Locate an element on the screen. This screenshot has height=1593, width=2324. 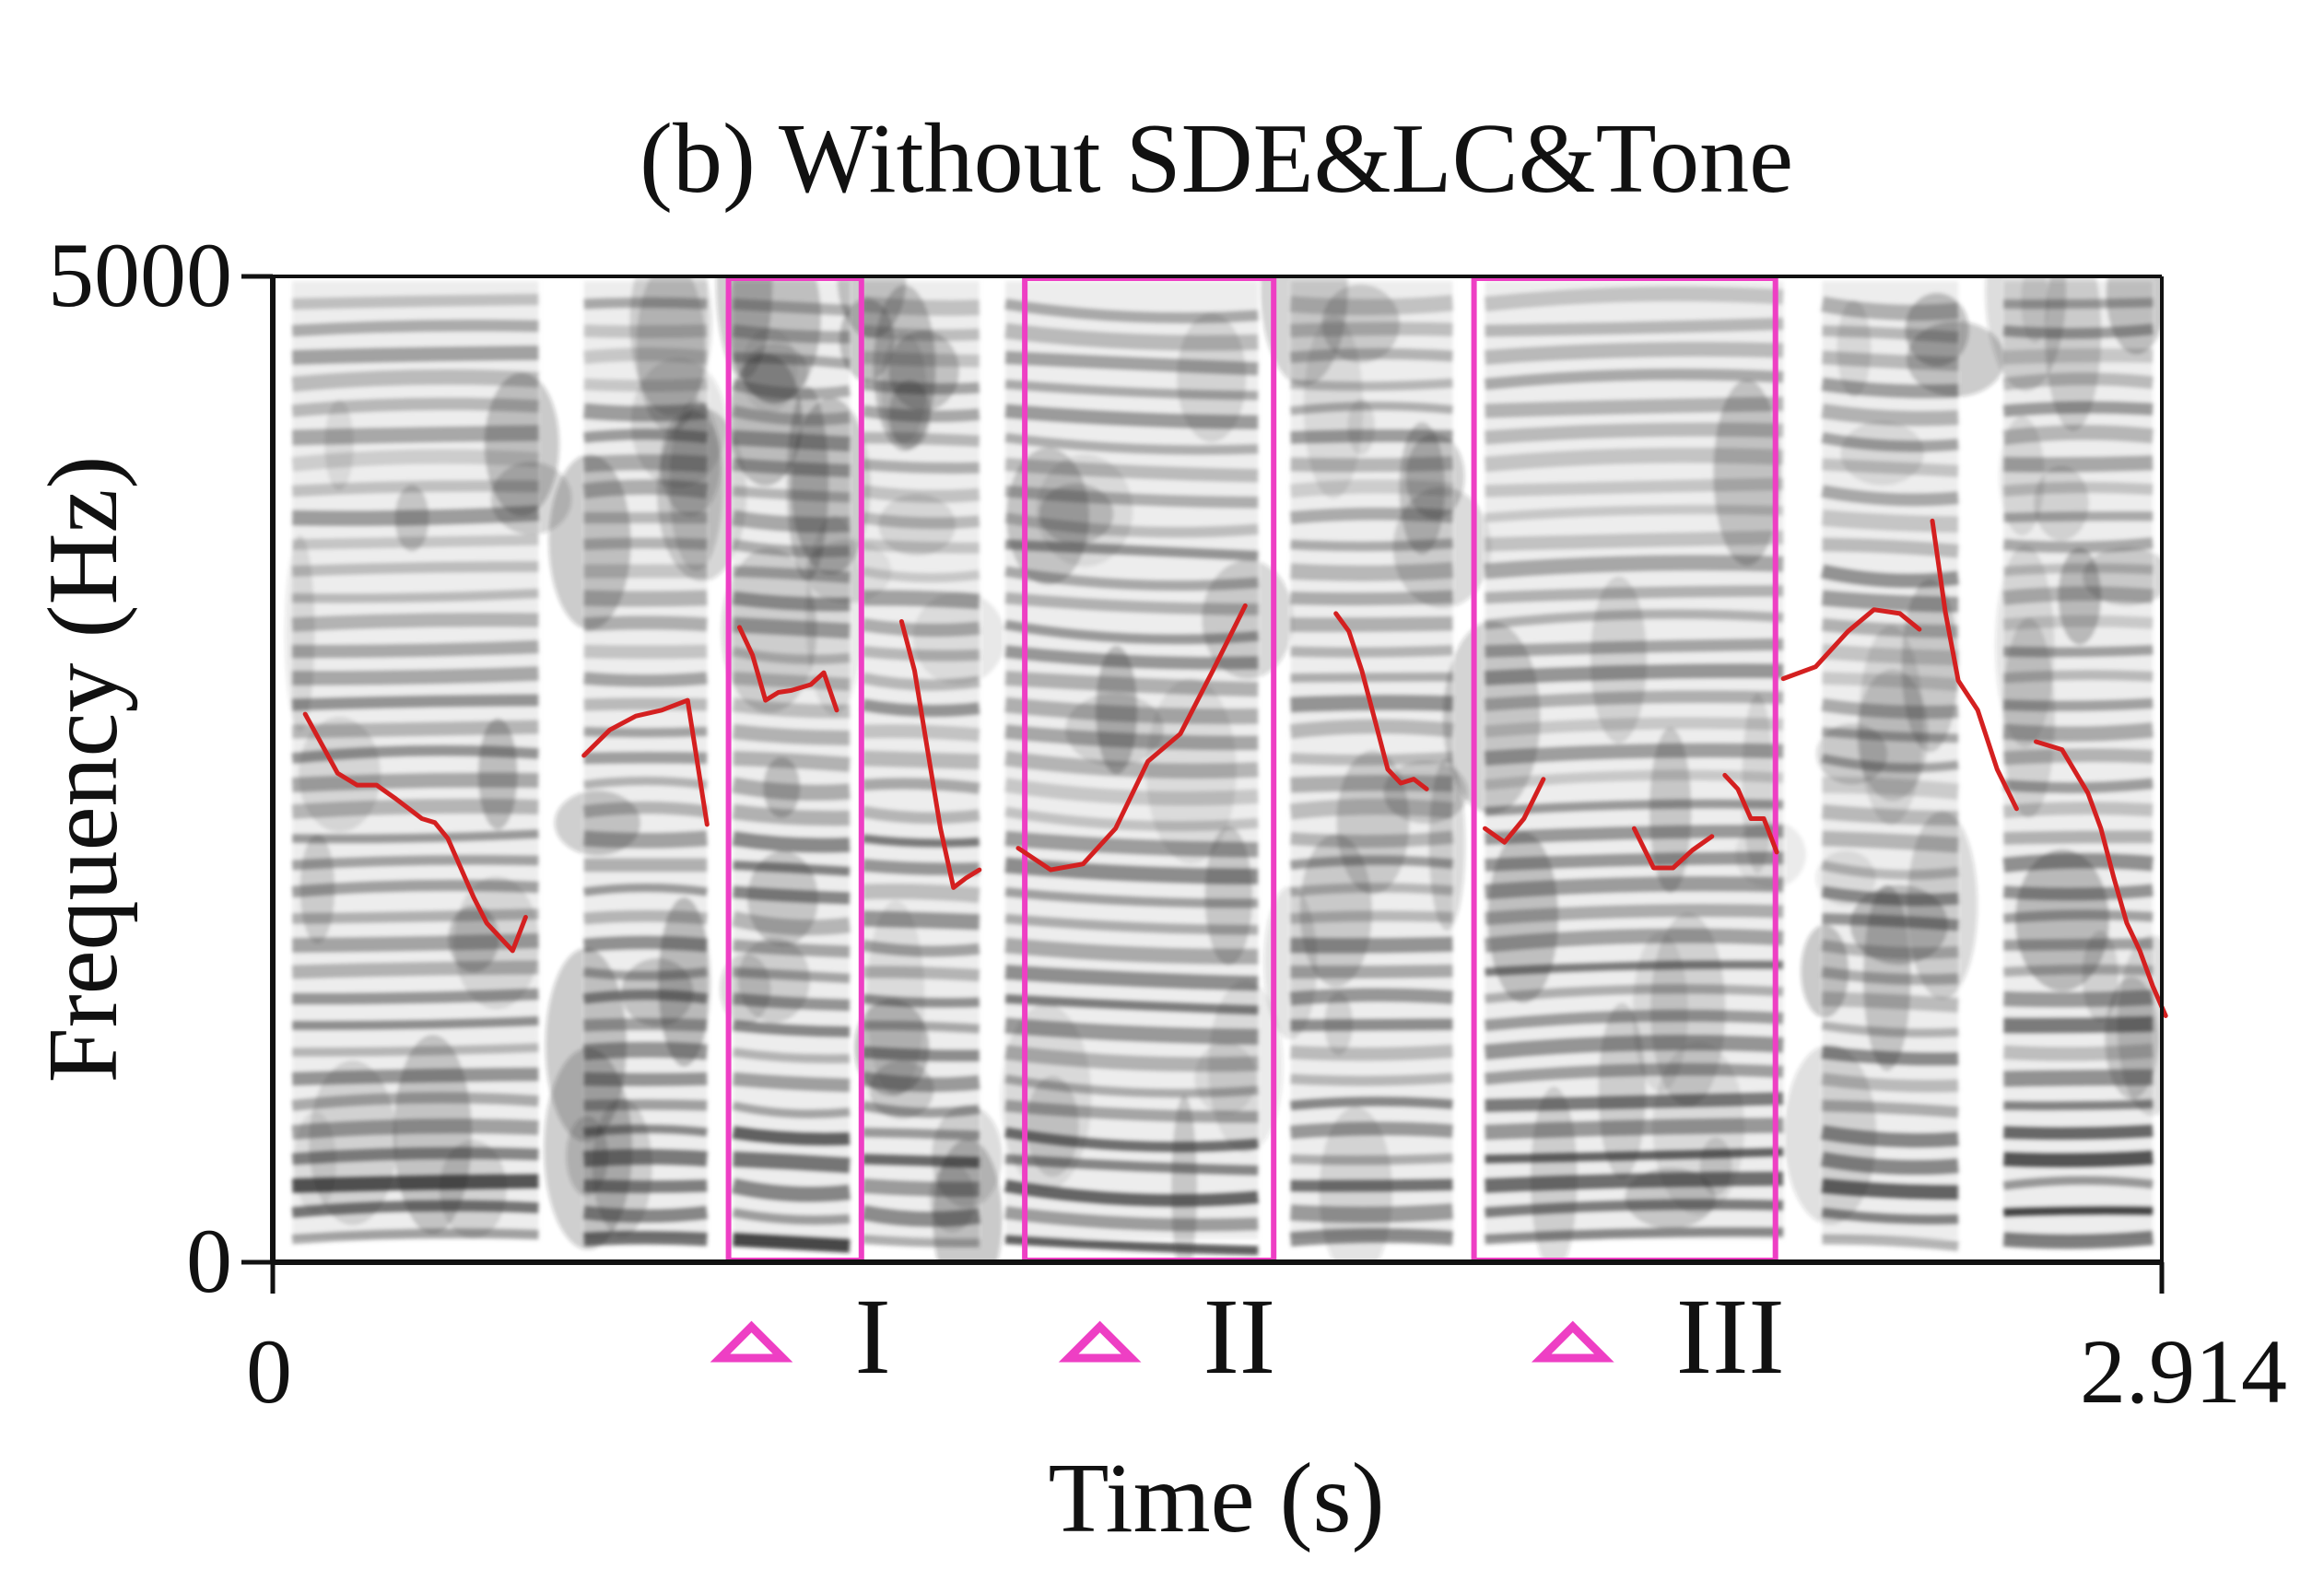
x-tick-label-end: 2.914 is located at coordinates (2183, 1371).